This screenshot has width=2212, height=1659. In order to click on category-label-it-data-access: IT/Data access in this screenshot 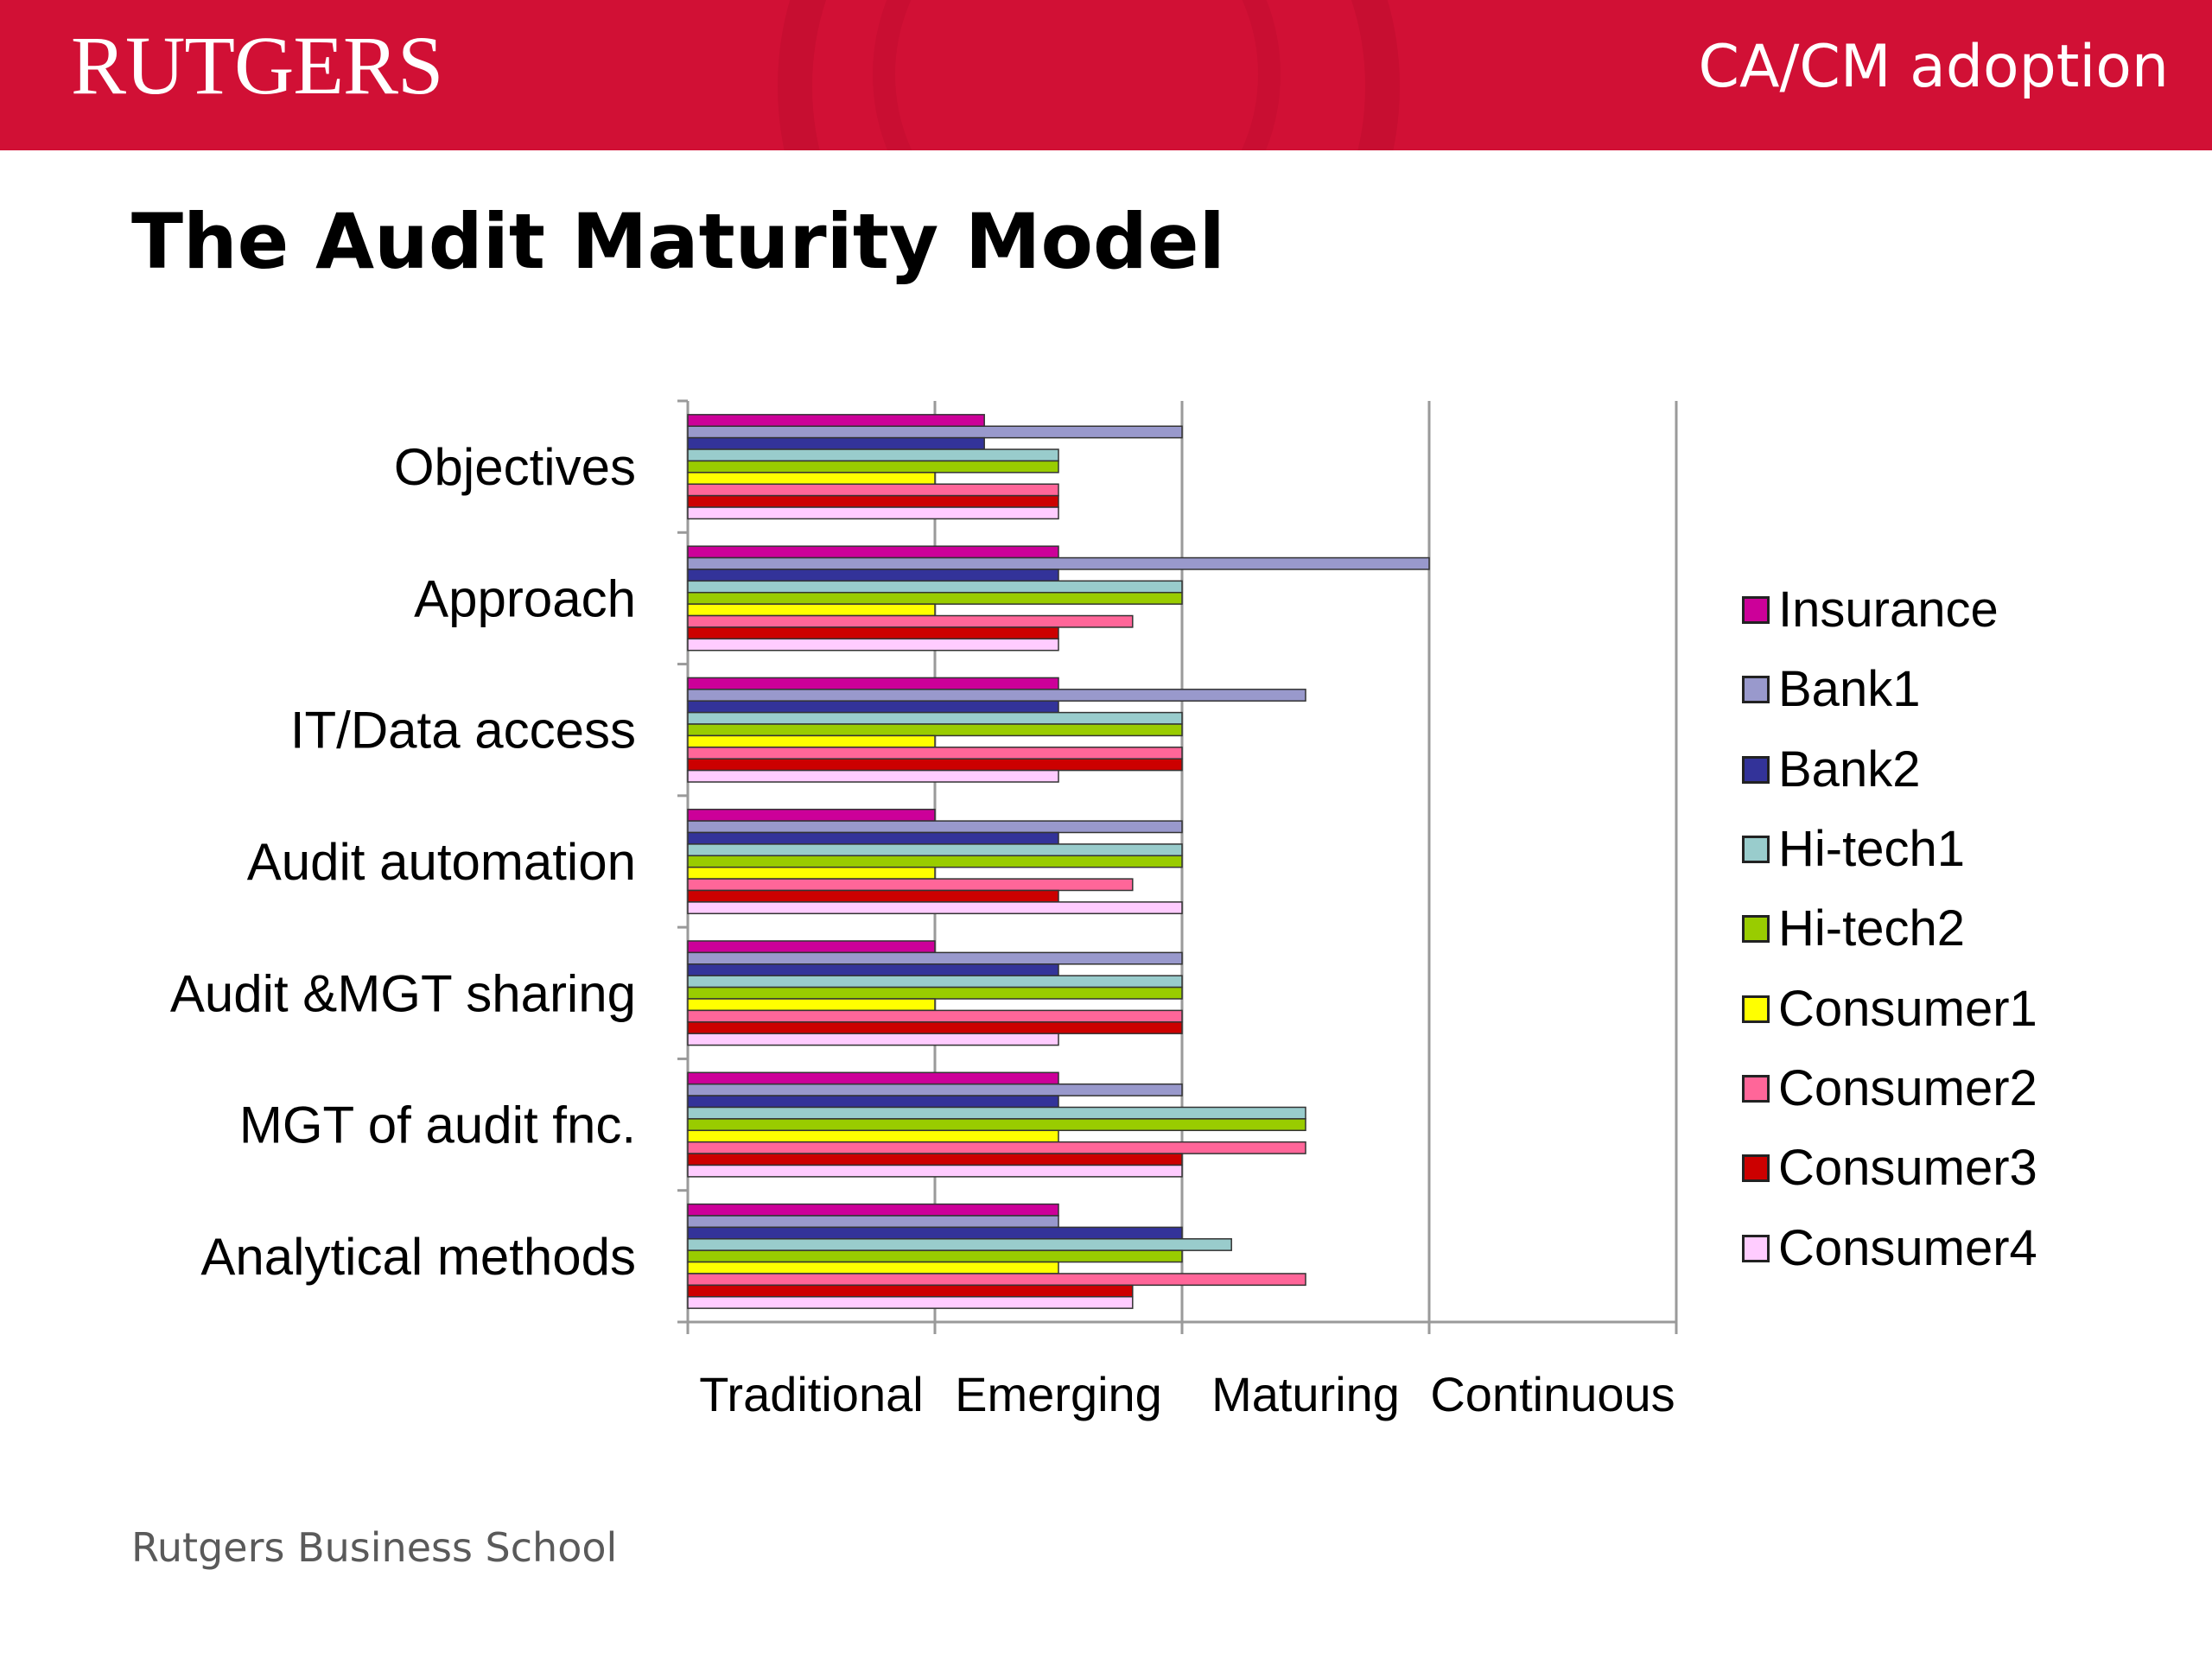, I will do `click(463, 731)`.